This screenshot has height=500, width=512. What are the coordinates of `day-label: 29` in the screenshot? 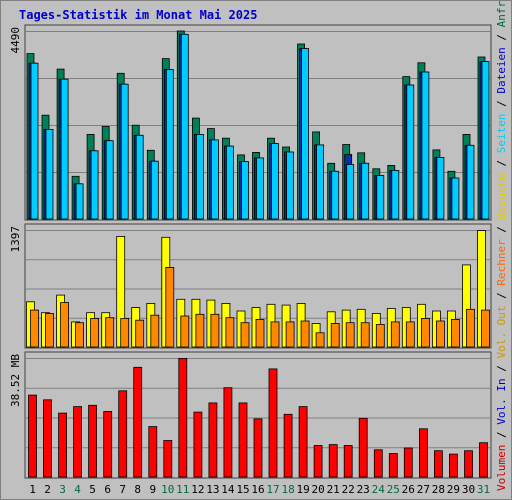 It's located at (453, 489).